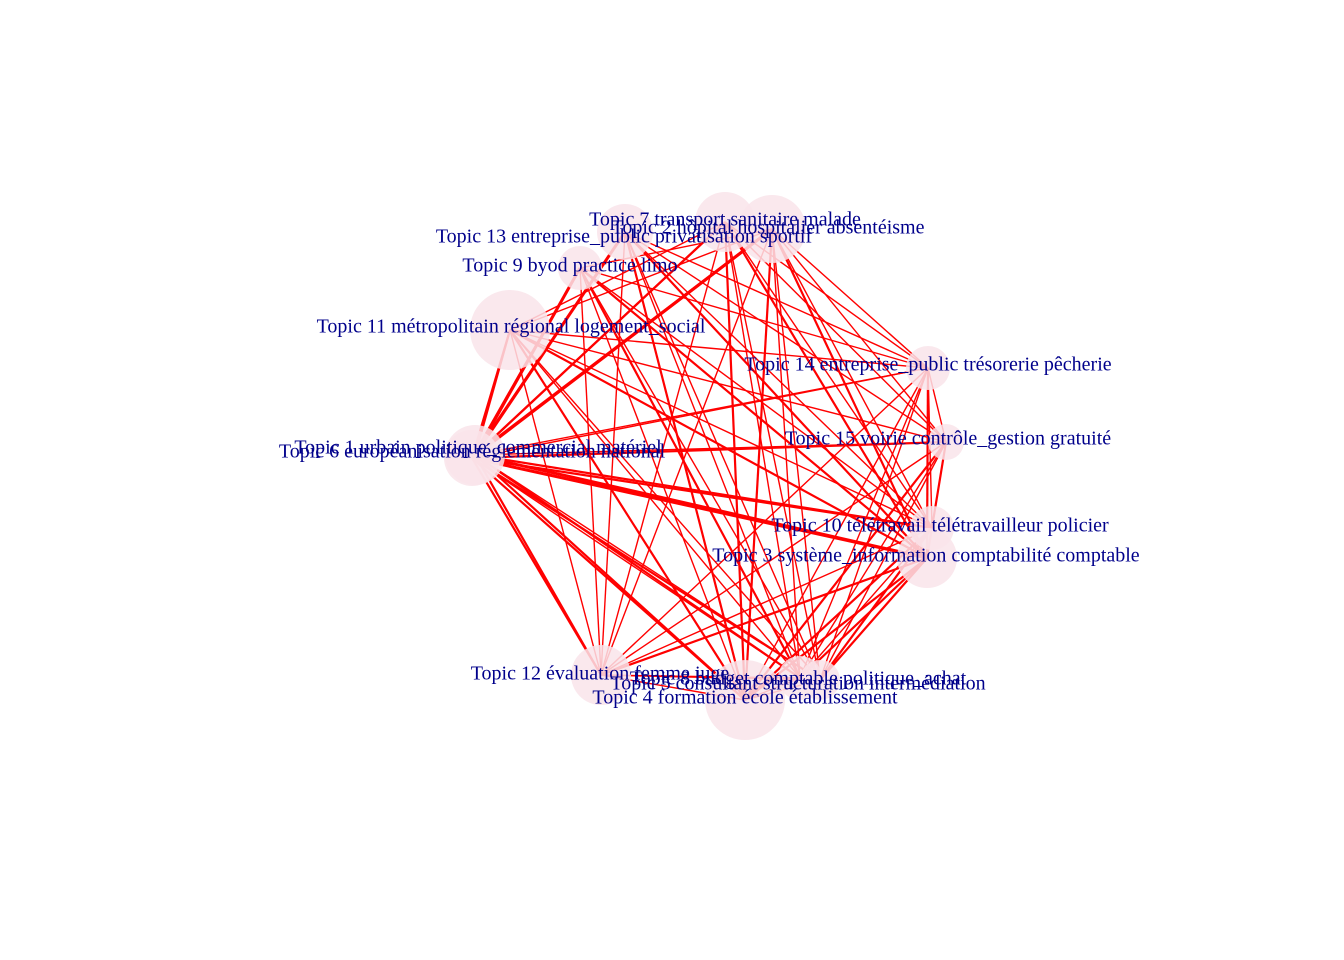  I want to click on node-t6, so click(472, 458).